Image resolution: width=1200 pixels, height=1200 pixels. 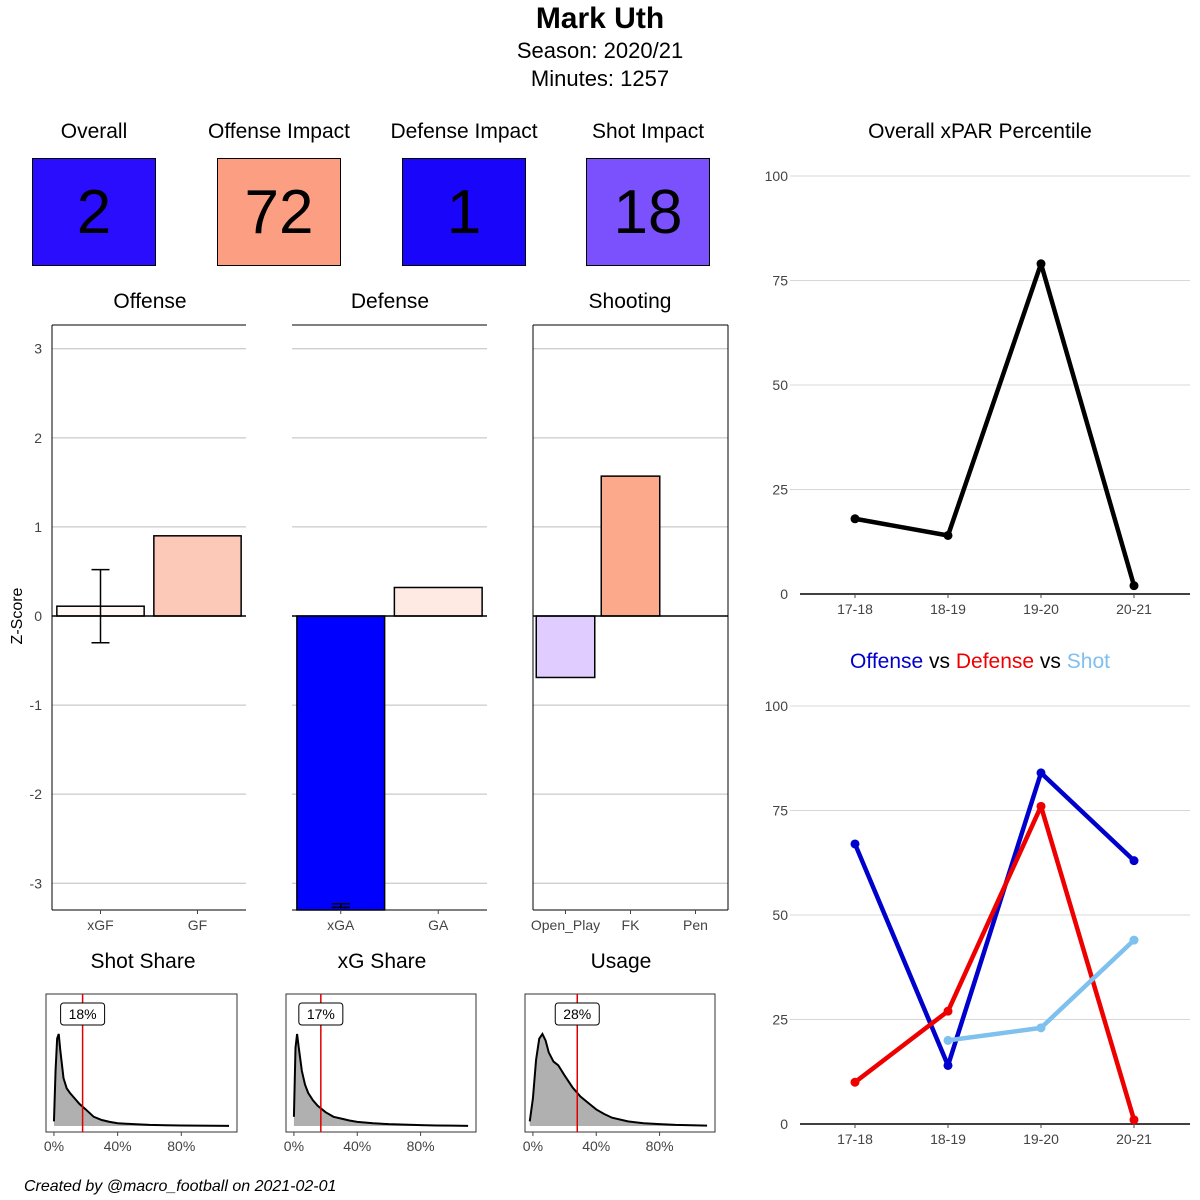 I want to click on shooting-category-label: Pen, so click(x=695, y=925).